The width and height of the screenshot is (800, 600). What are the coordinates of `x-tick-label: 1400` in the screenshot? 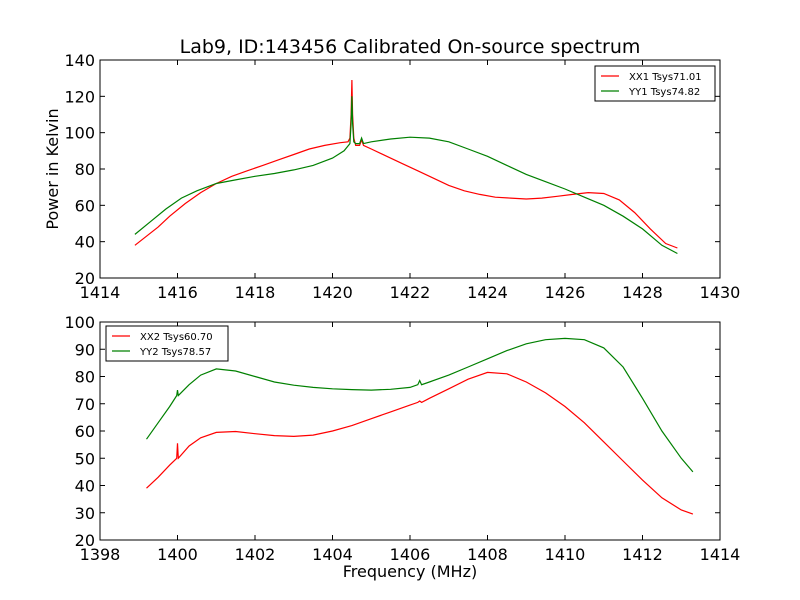 It's located at (177, 554).